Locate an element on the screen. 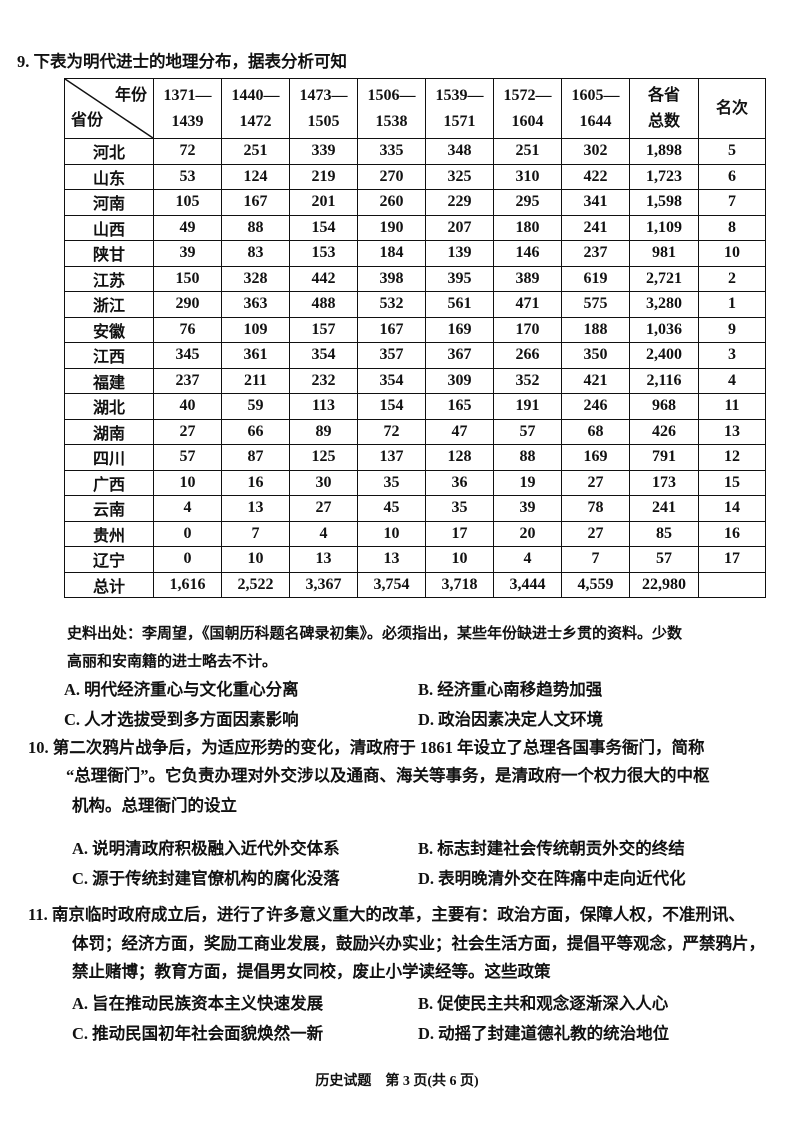 The height and width of the screenshot is (1122, 794). value-cell: 270 is located at coordinates (391, 176).